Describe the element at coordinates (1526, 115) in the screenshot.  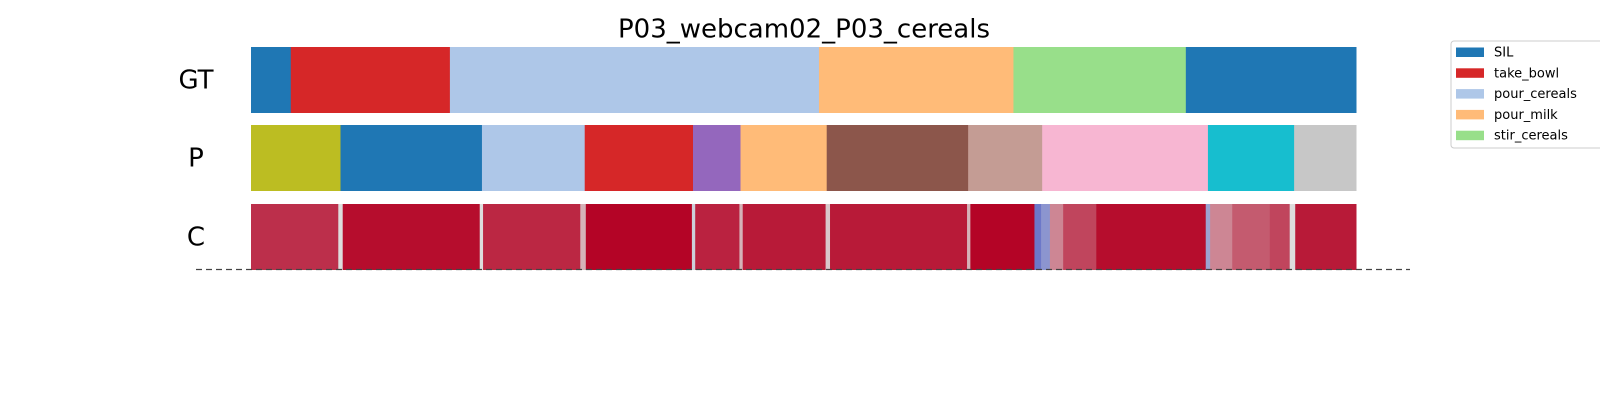
I see `legend-label: pour_milk` at that location.